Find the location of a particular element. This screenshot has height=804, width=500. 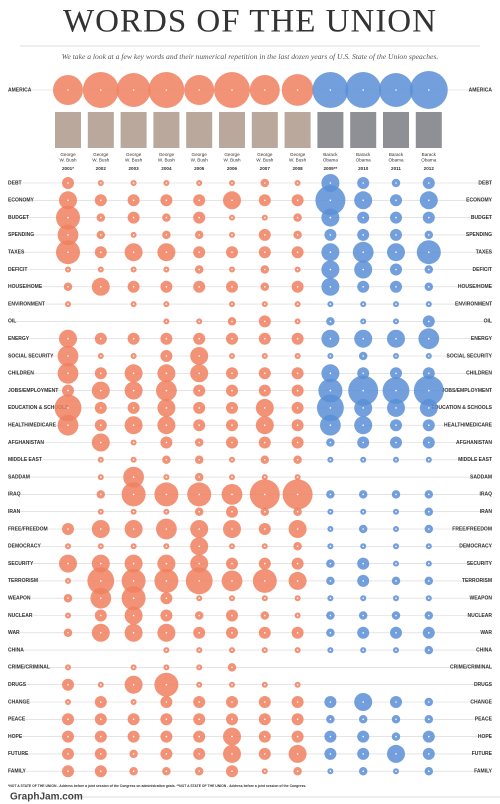

word-label: FAMILY is located at coordinates (17, 772).